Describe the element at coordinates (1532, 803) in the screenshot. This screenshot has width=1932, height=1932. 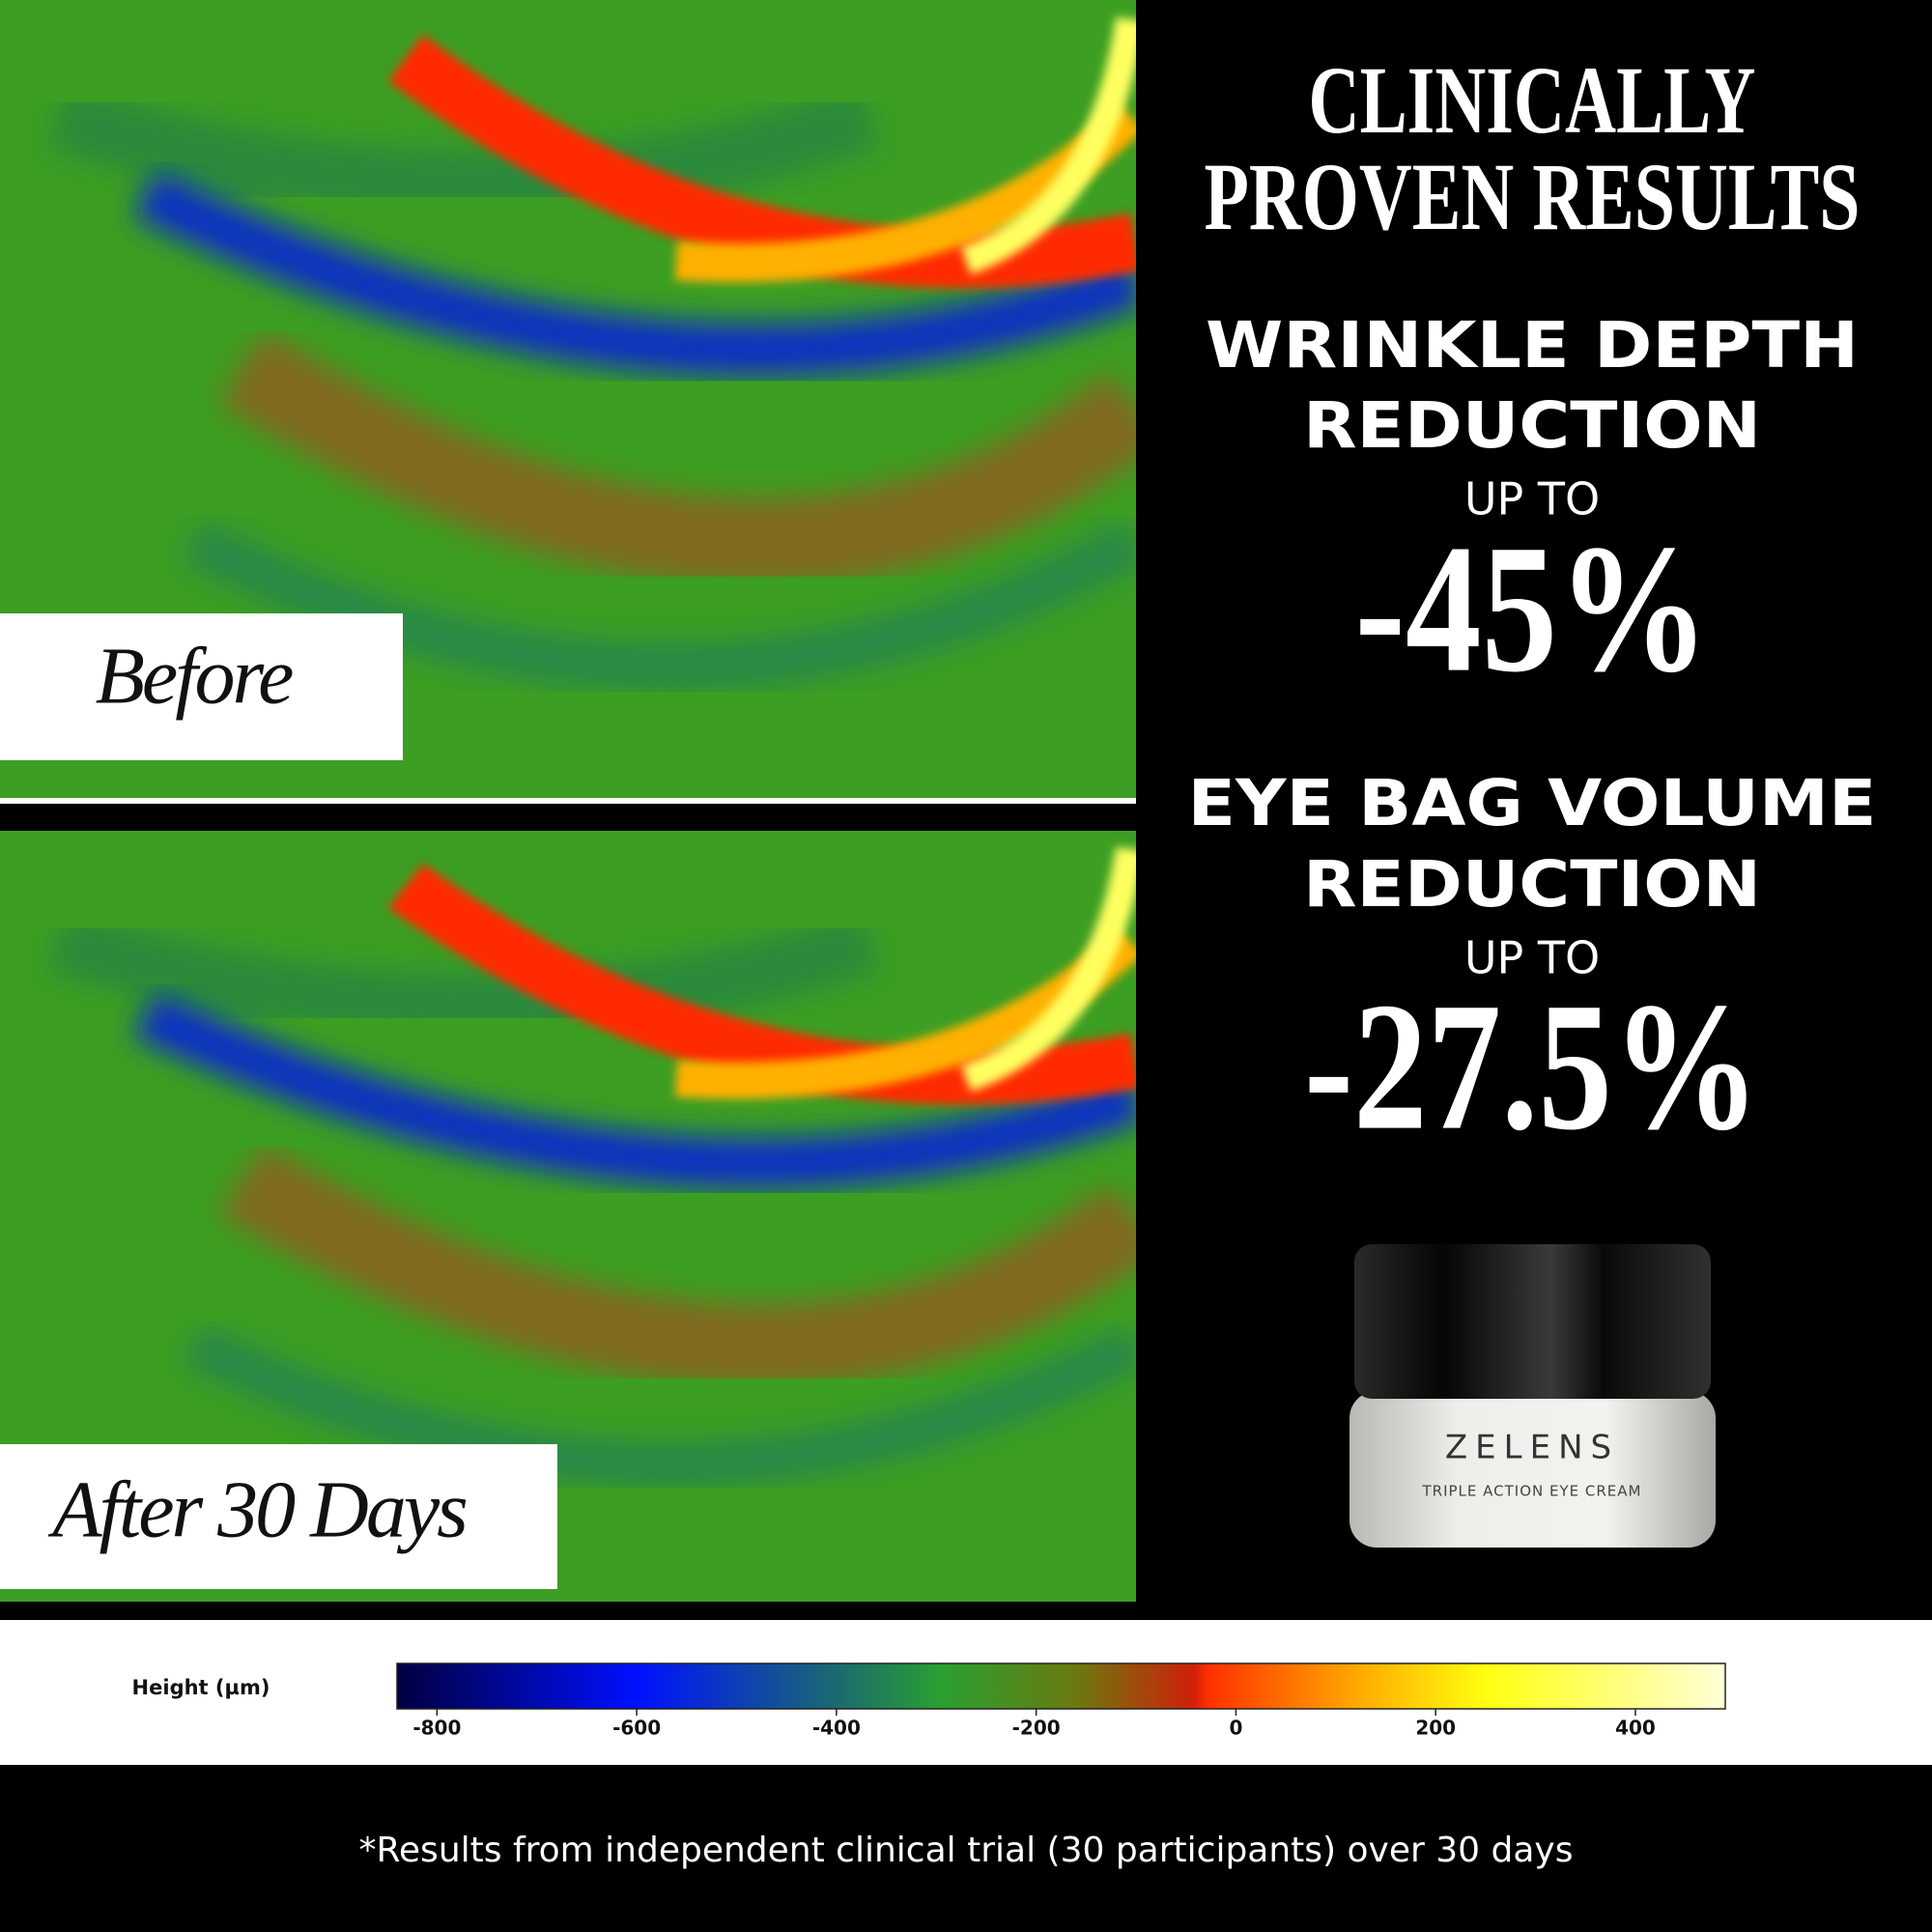
I see `stat-label: EYE BAG VOLUME` at that location.